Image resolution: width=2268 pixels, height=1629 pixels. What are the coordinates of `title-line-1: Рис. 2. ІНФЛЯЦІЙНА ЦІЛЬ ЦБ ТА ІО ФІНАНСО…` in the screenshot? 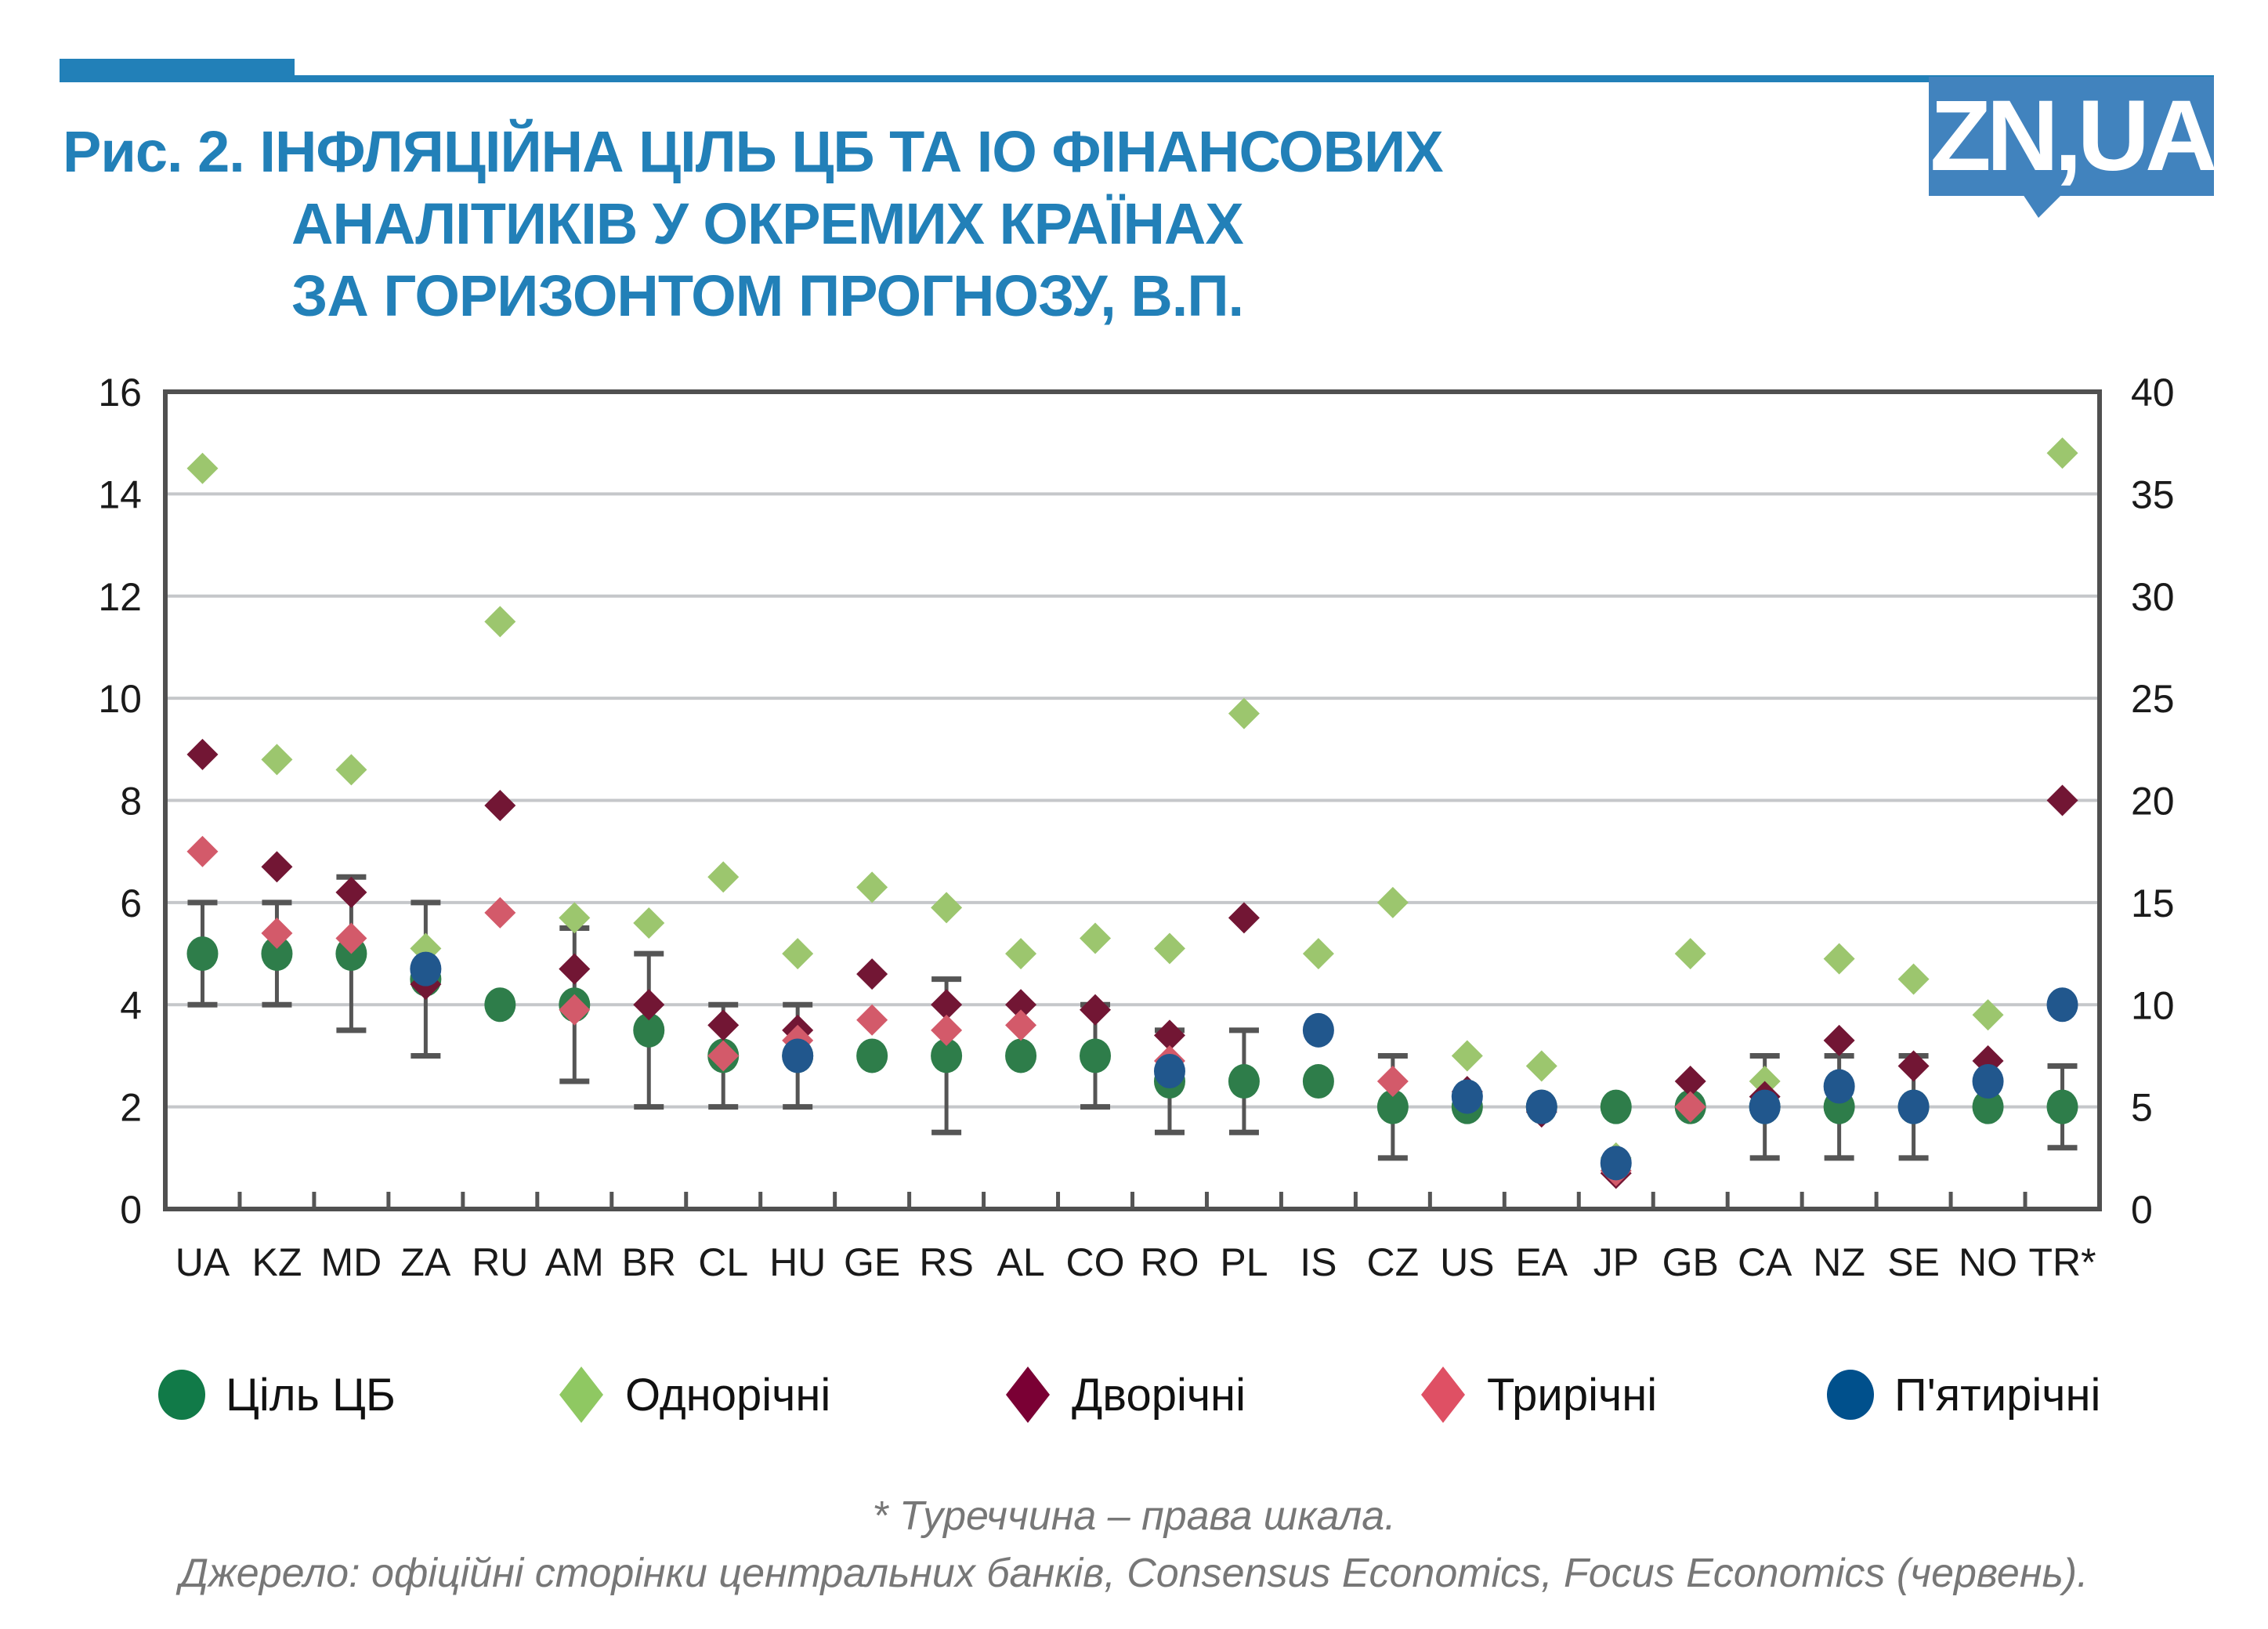 It's located at (754, 151).